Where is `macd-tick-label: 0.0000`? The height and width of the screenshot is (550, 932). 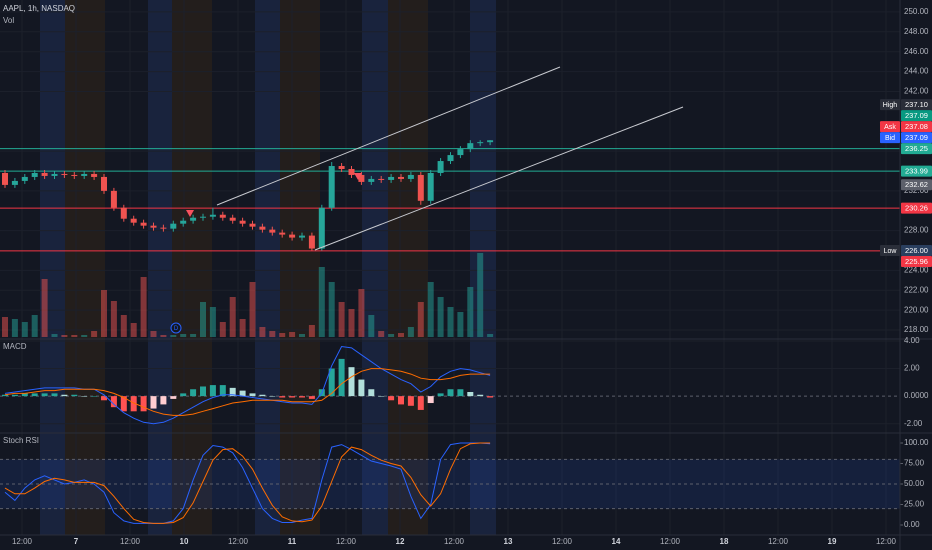
macd-tick-label: 0.0000 is located at coordinates (916, 395).